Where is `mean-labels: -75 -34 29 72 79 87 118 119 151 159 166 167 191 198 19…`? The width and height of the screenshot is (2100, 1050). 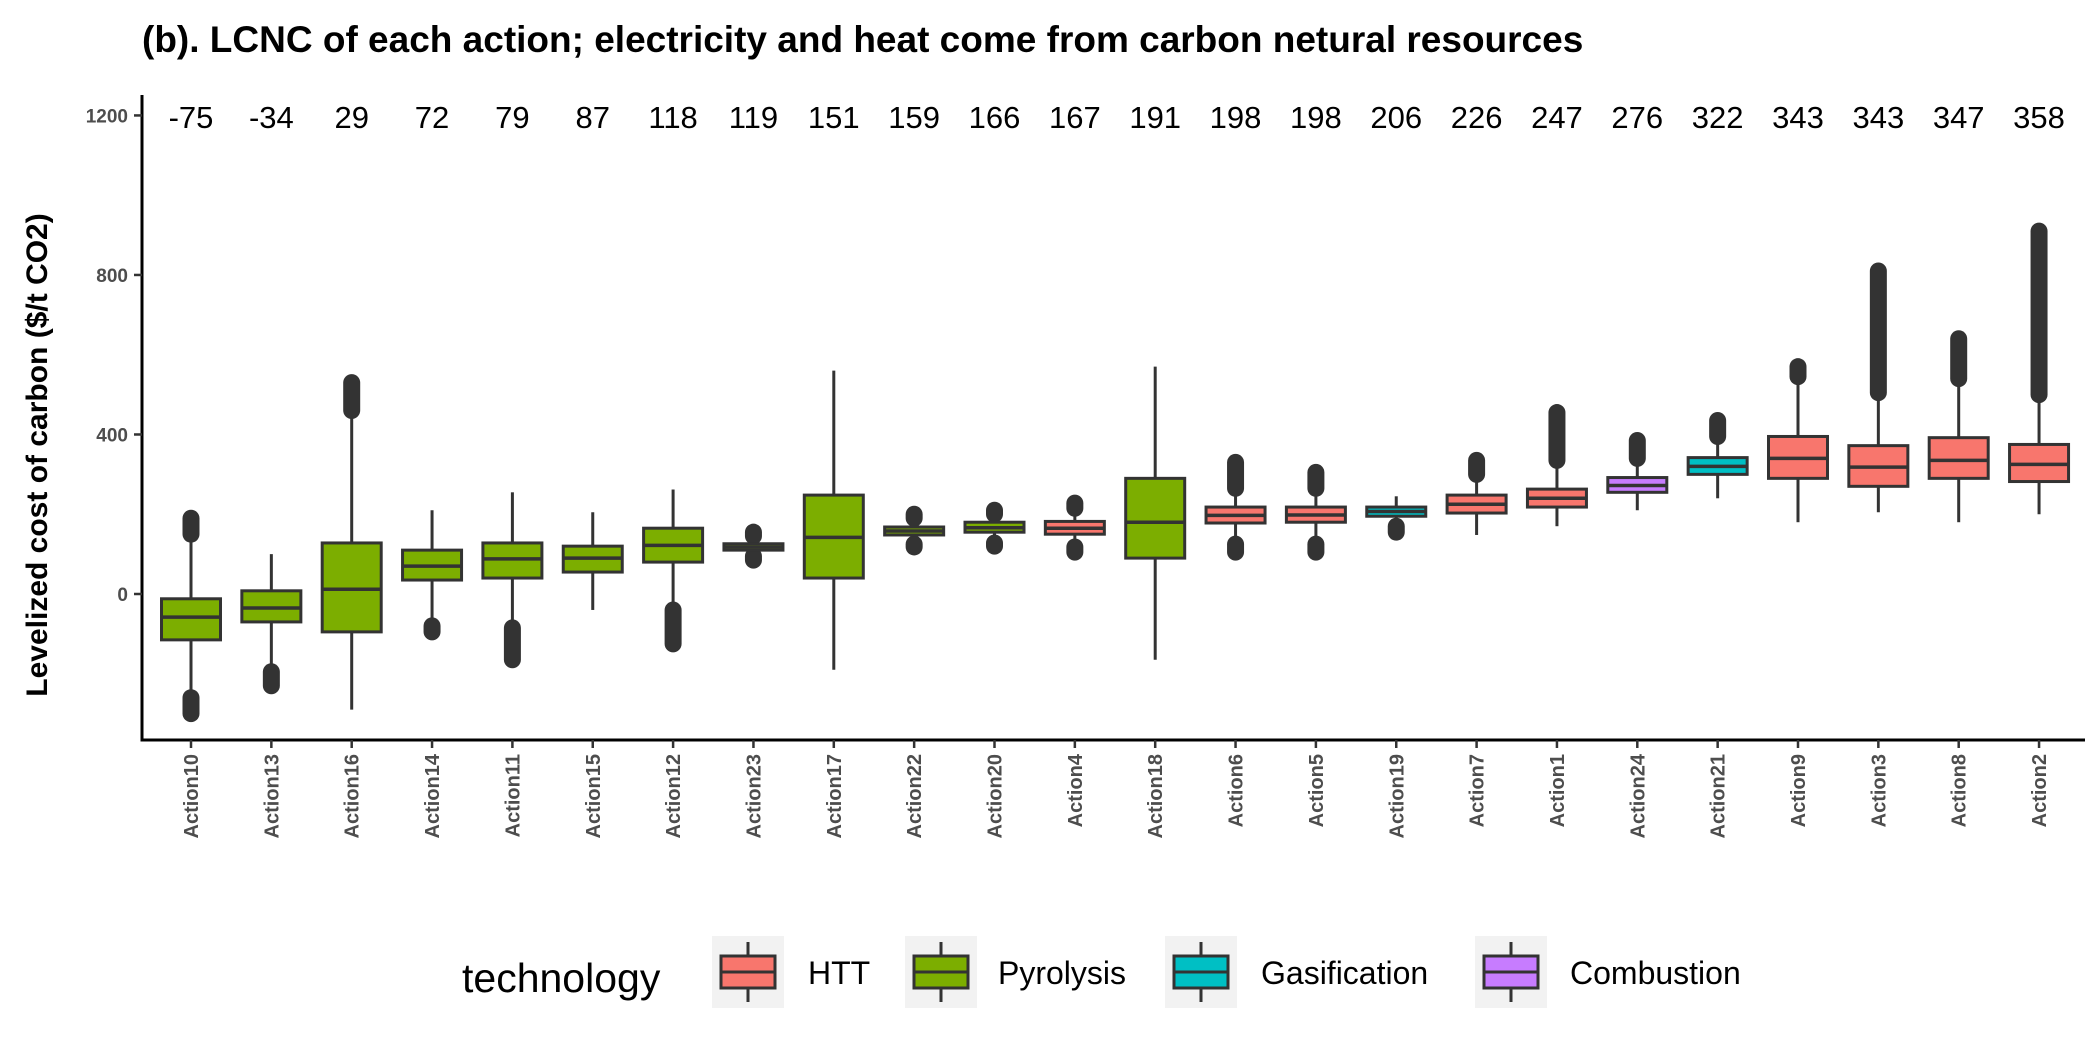
mean-labels: -75 -34 29 72 79 87 118 119 151 159 166 167 191 198 19… is located at coordinates (1117, 117).